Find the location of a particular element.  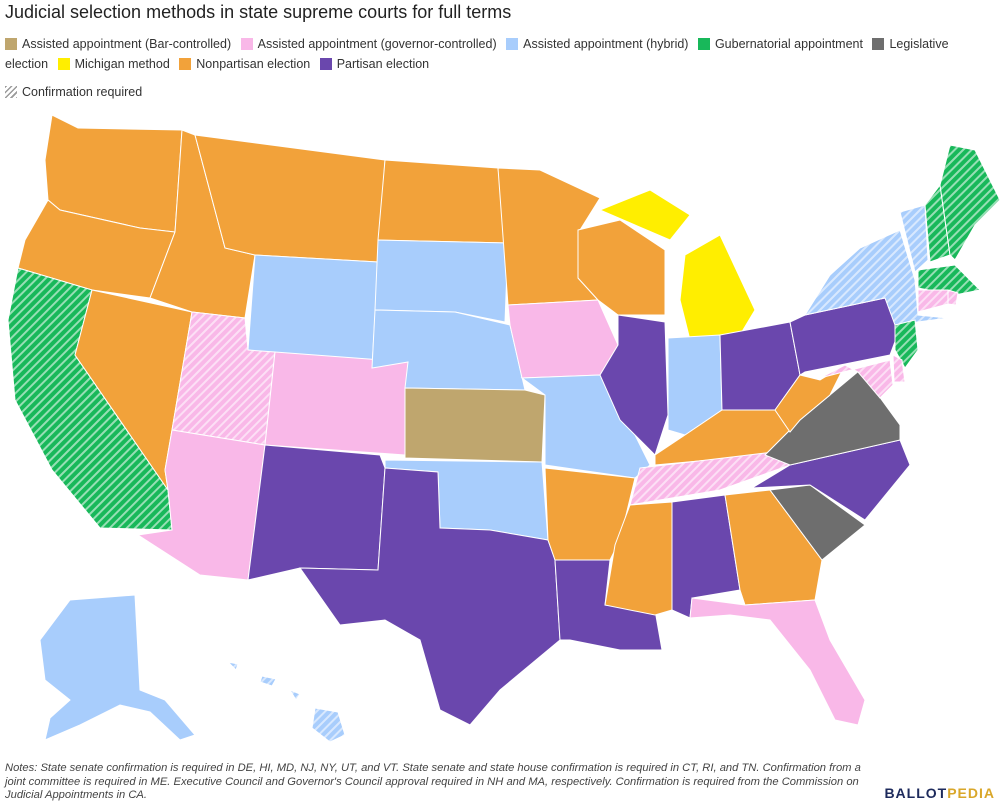

state-MA is located at coordinates (949, 280).